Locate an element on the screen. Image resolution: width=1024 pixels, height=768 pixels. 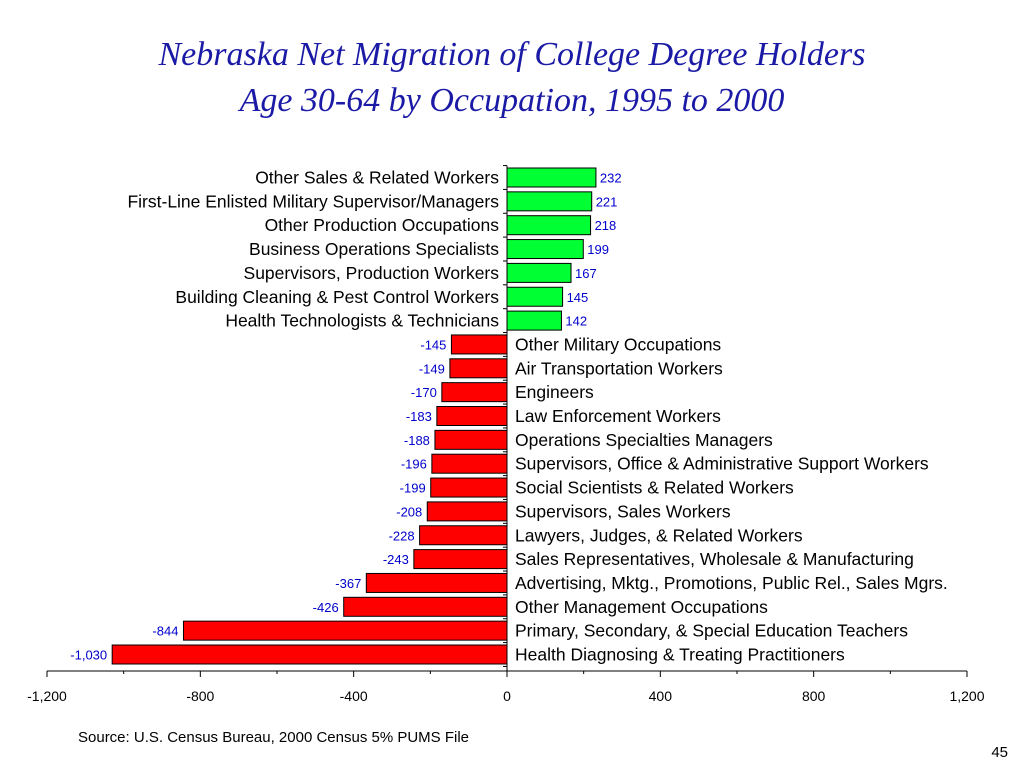
value-label: -844 is located at coordinates (165, 631).